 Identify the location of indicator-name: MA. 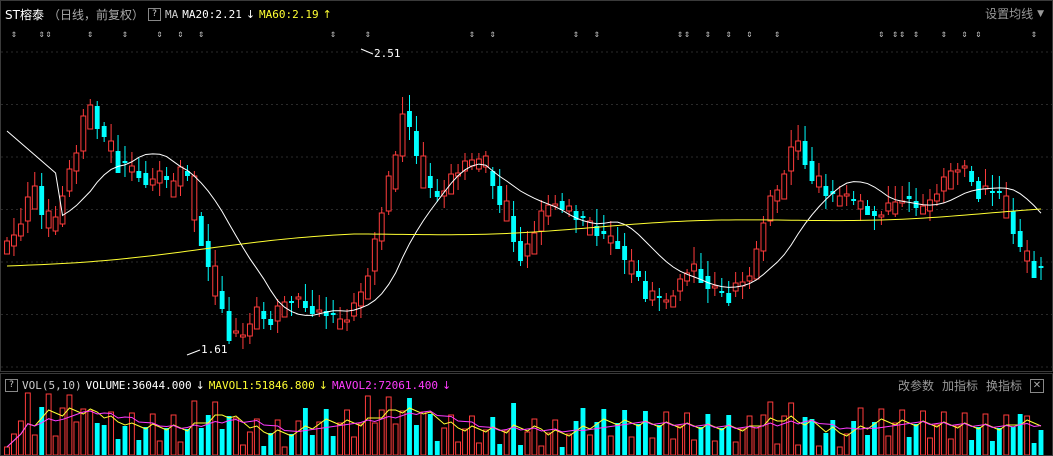
(171, 14).